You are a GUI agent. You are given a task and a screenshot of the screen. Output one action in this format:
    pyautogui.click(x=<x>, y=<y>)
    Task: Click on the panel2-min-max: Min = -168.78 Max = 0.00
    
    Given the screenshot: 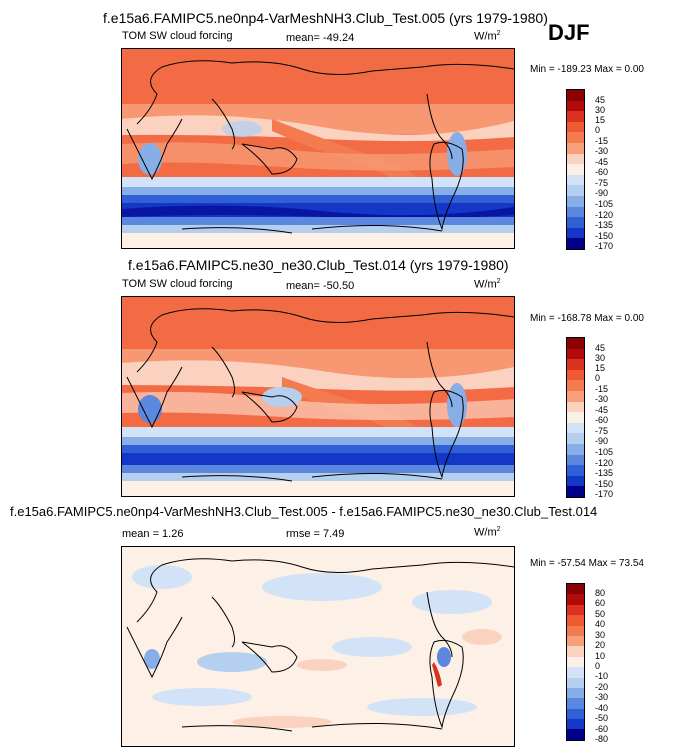 What is the action you would take?
    pyautogui.click(x=587, y=318)
    